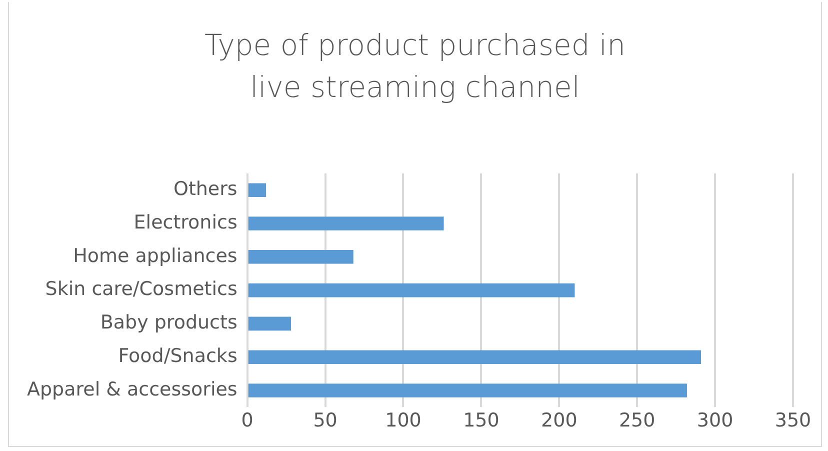 The image size is (828, 451). I want to click on y-tick-label: Apparel & accessories, so click(132, 389).